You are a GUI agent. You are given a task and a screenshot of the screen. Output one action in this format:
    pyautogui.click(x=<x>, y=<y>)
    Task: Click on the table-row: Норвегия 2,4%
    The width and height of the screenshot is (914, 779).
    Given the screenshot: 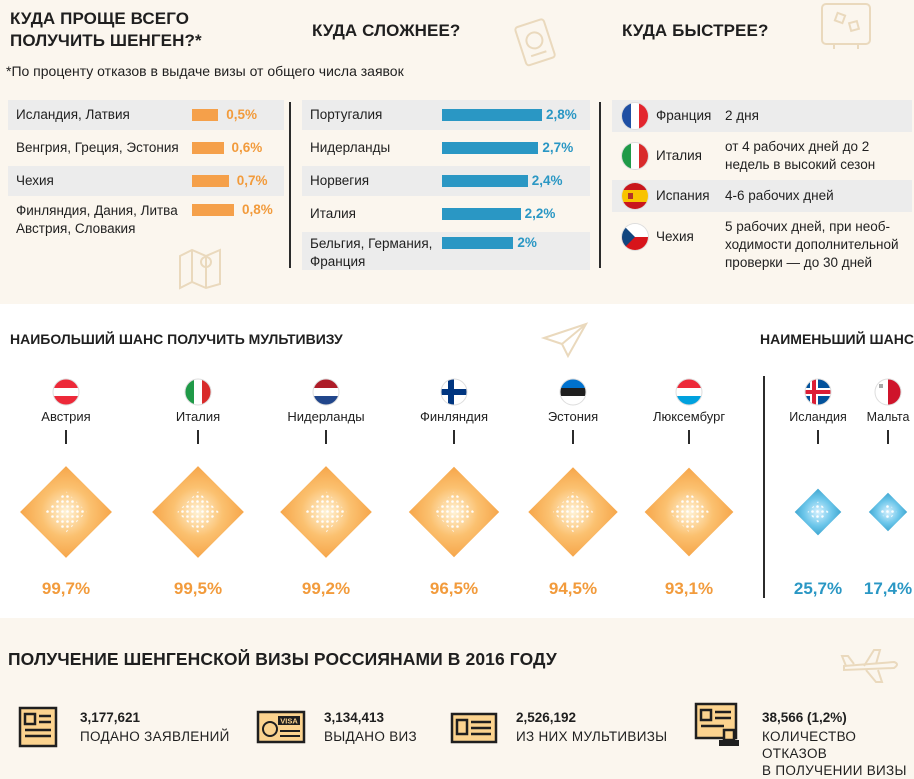 What is the action you would take?
    pyautogui.click(x=446, y=181)
    